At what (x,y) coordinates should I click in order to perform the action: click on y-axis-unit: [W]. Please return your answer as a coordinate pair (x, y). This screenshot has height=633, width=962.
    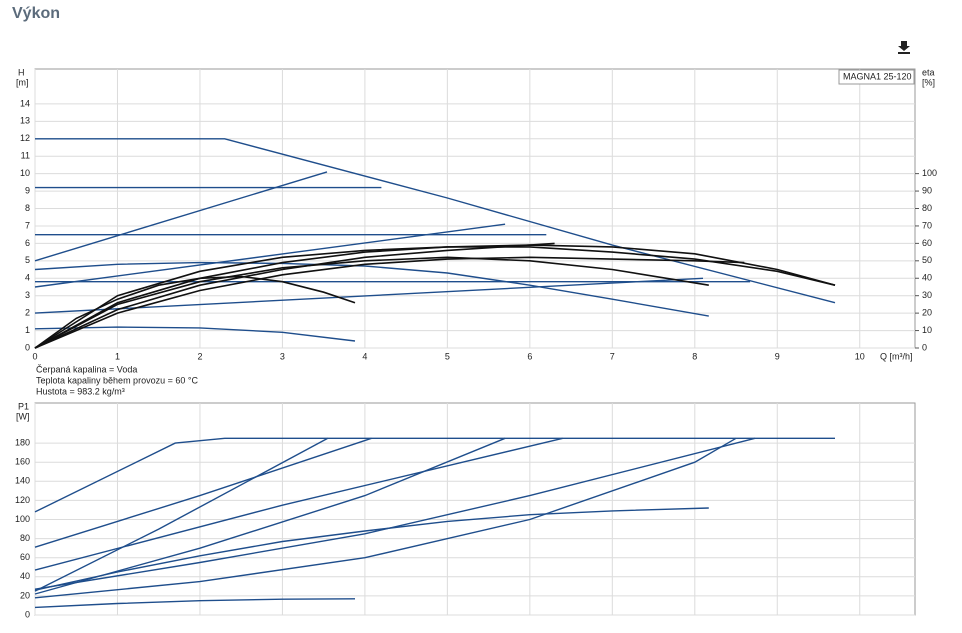
    Looking at the image, I should click on (23, 416).